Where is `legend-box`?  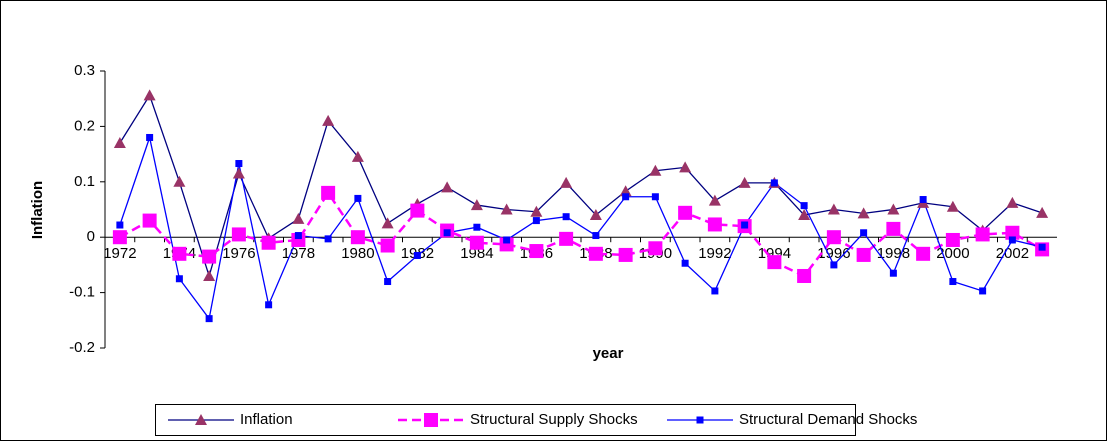
legend-box is located at coordinates (505, 420).